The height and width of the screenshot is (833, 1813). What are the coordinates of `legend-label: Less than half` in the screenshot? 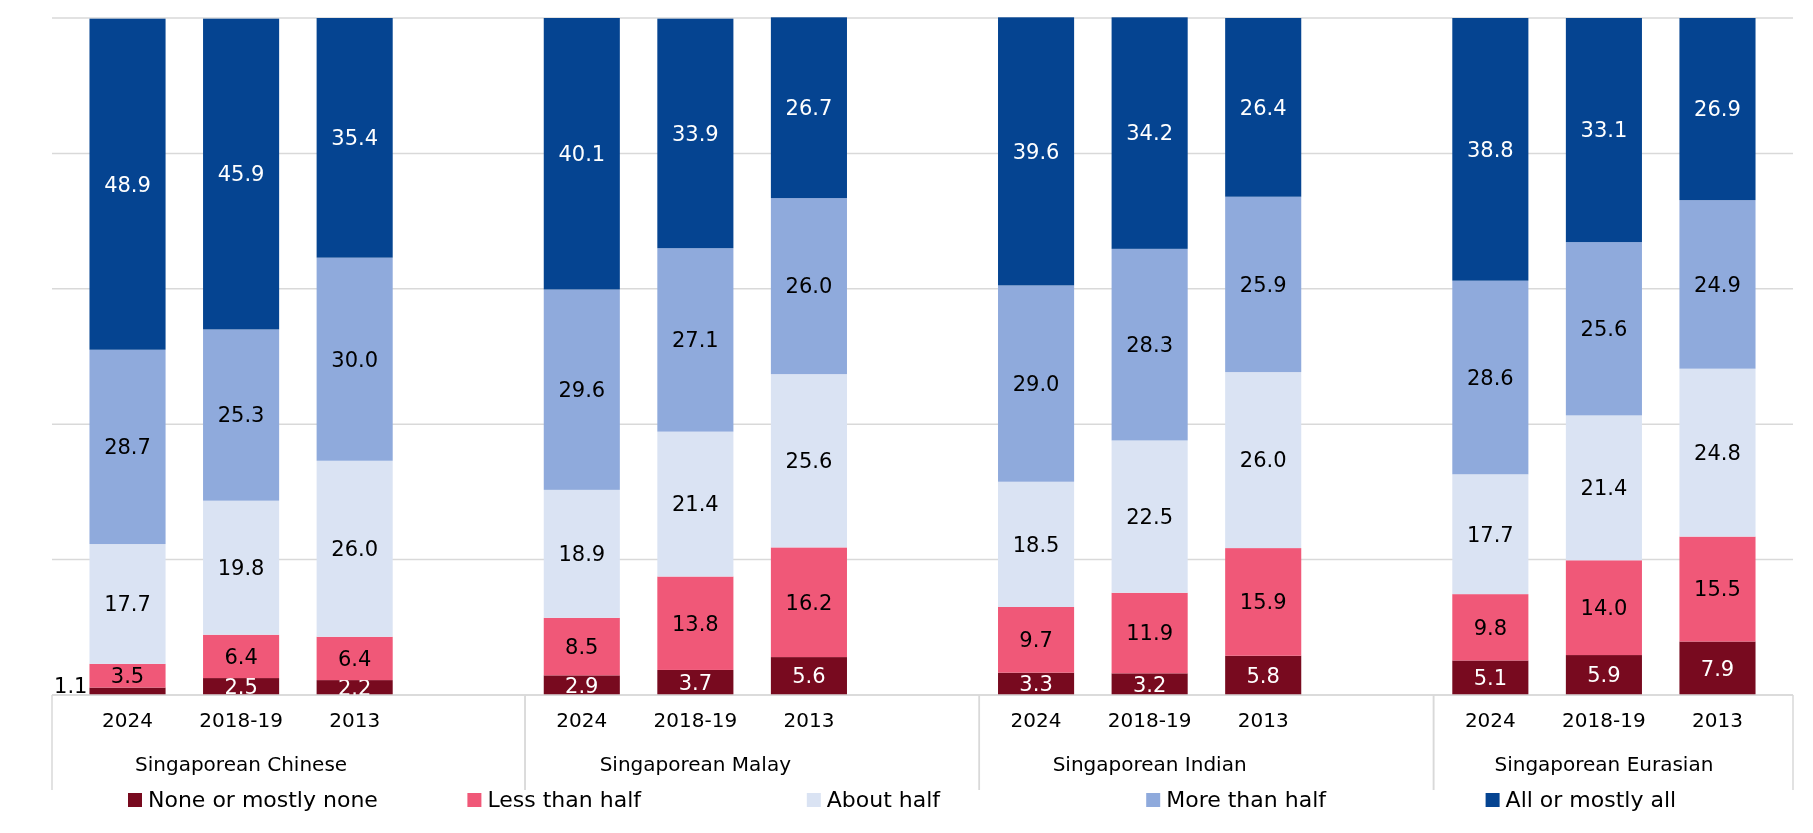 It's located at (565, 799).